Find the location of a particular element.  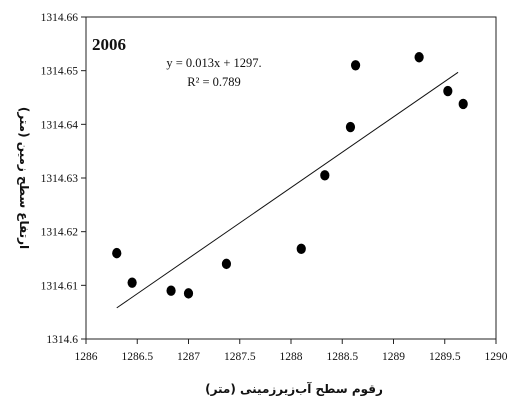

x-tick-label: 1287.5 is located at coordinates (240, 357).